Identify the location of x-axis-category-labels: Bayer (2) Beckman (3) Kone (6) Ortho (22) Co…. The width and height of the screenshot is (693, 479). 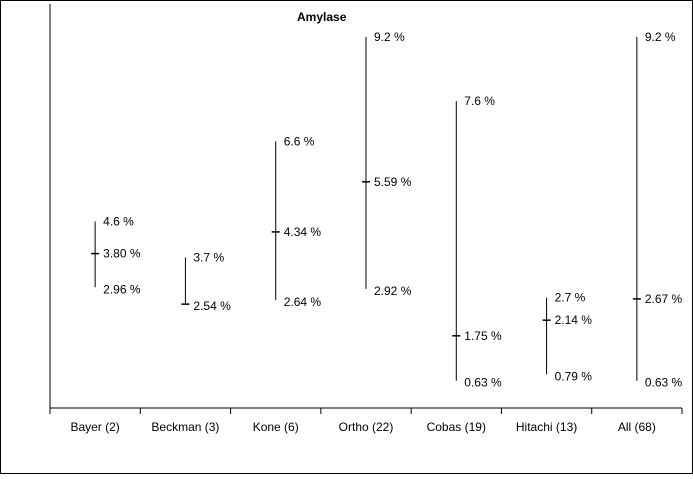
(362, 427).